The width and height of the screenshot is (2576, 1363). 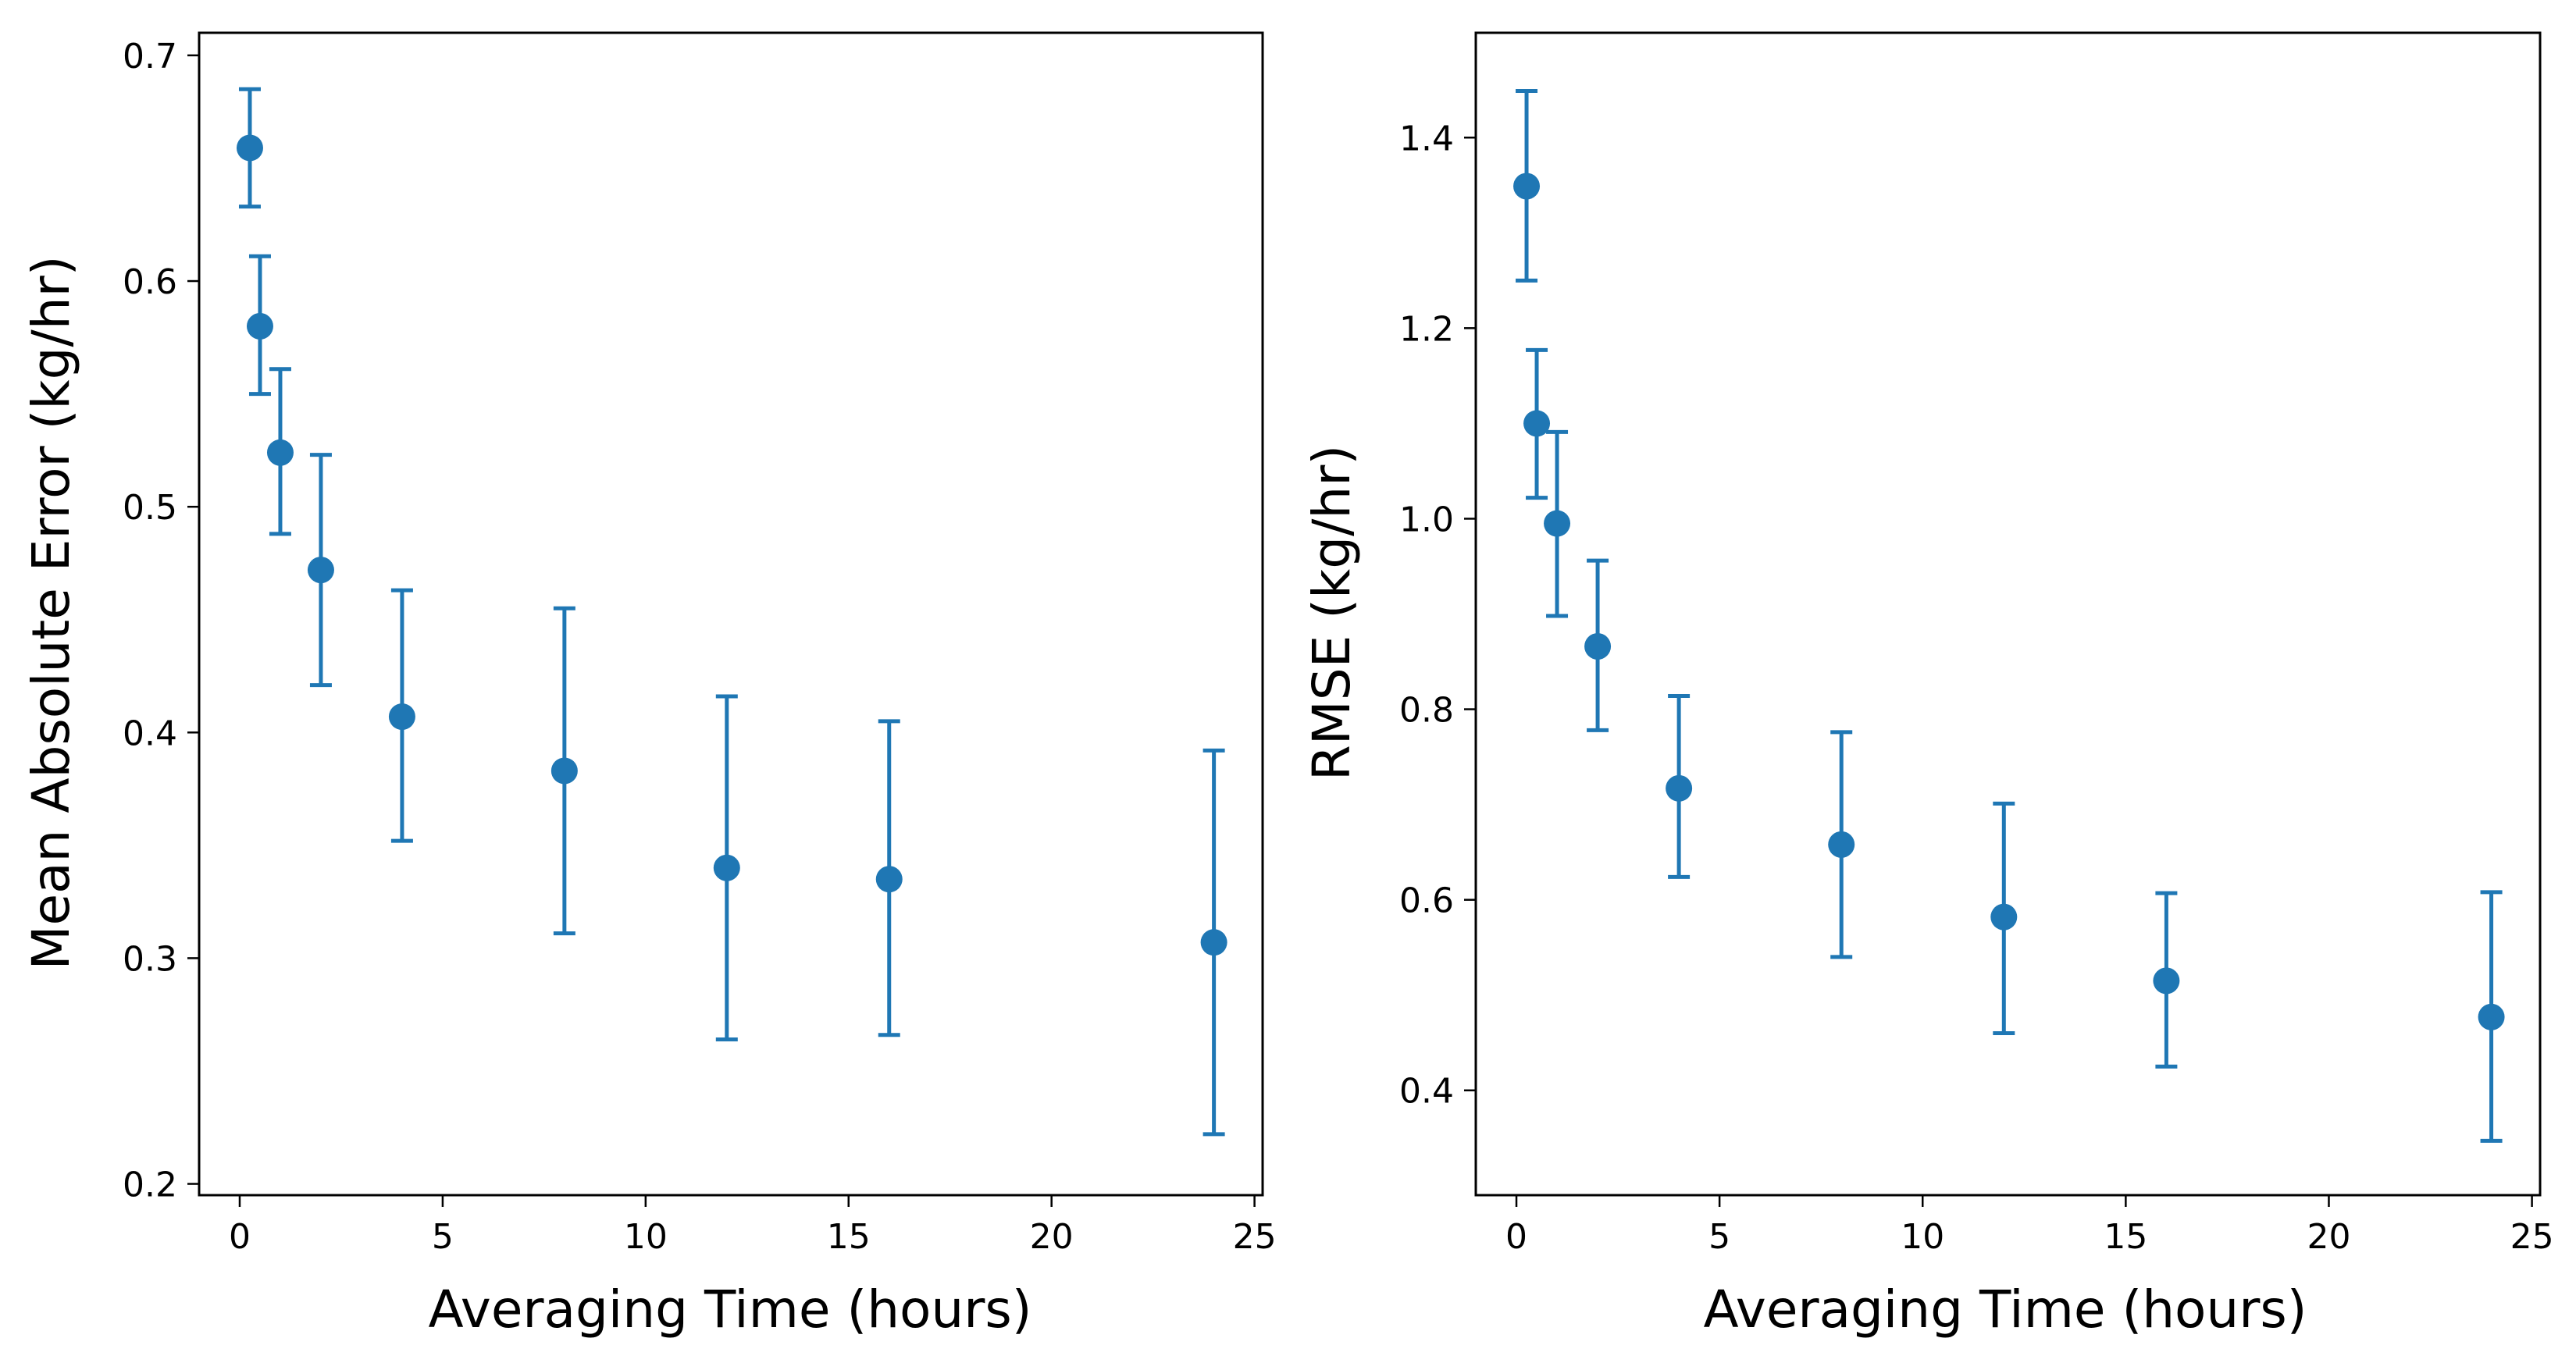 I want to click on mae-ytick-label: 0.2, so click(x=150, y=1185).